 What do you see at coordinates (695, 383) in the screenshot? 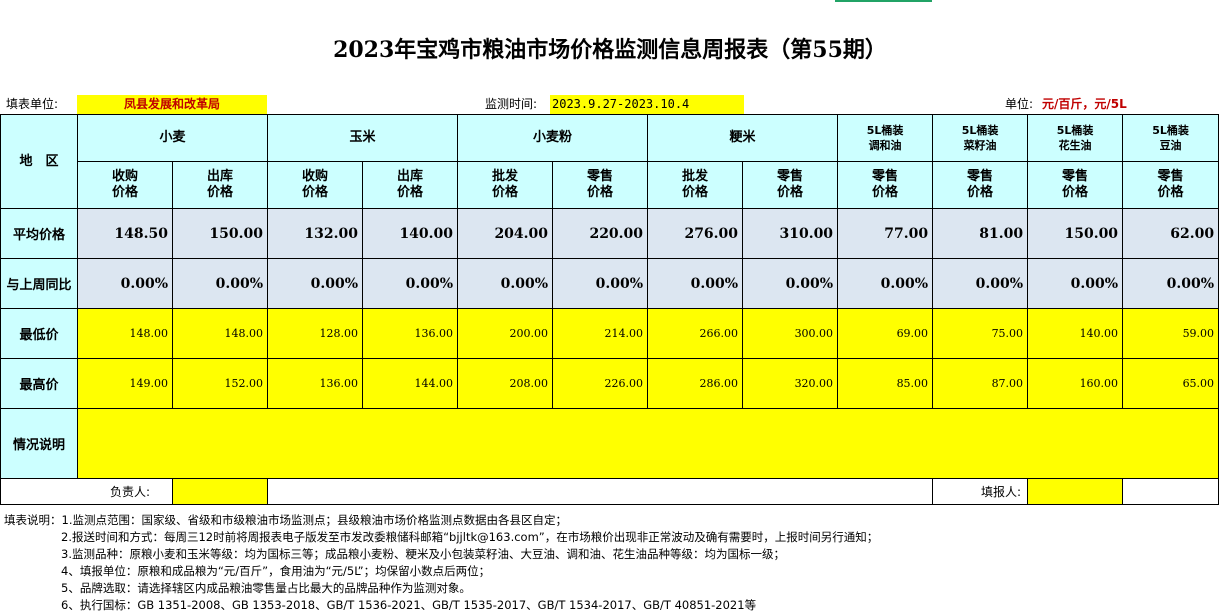
I see `max-cell: 286.00` at bounding box center [695, 383].